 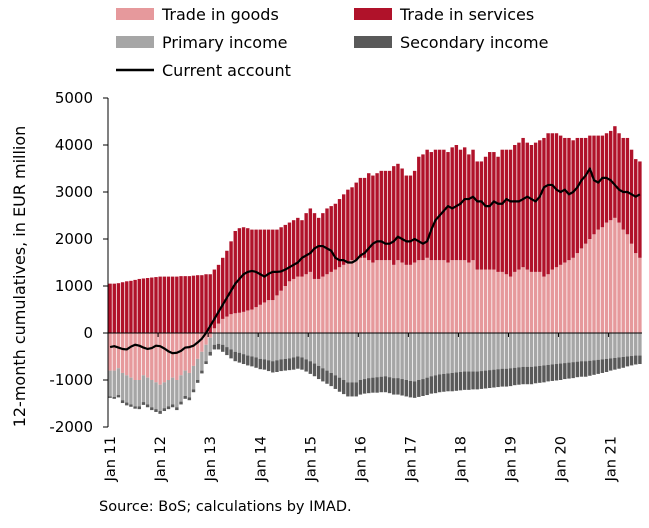 What do you see at coordinates (462, 459) in the screenshot?
I see `x-tick-label: Jan 18` at bounding box center [462, 459].